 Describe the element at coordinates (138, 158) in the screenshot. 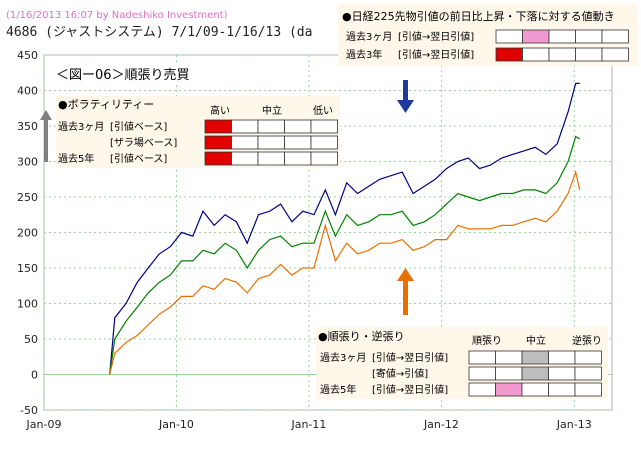

I see `volatility-row3-type: [引値ベース]` at that location.